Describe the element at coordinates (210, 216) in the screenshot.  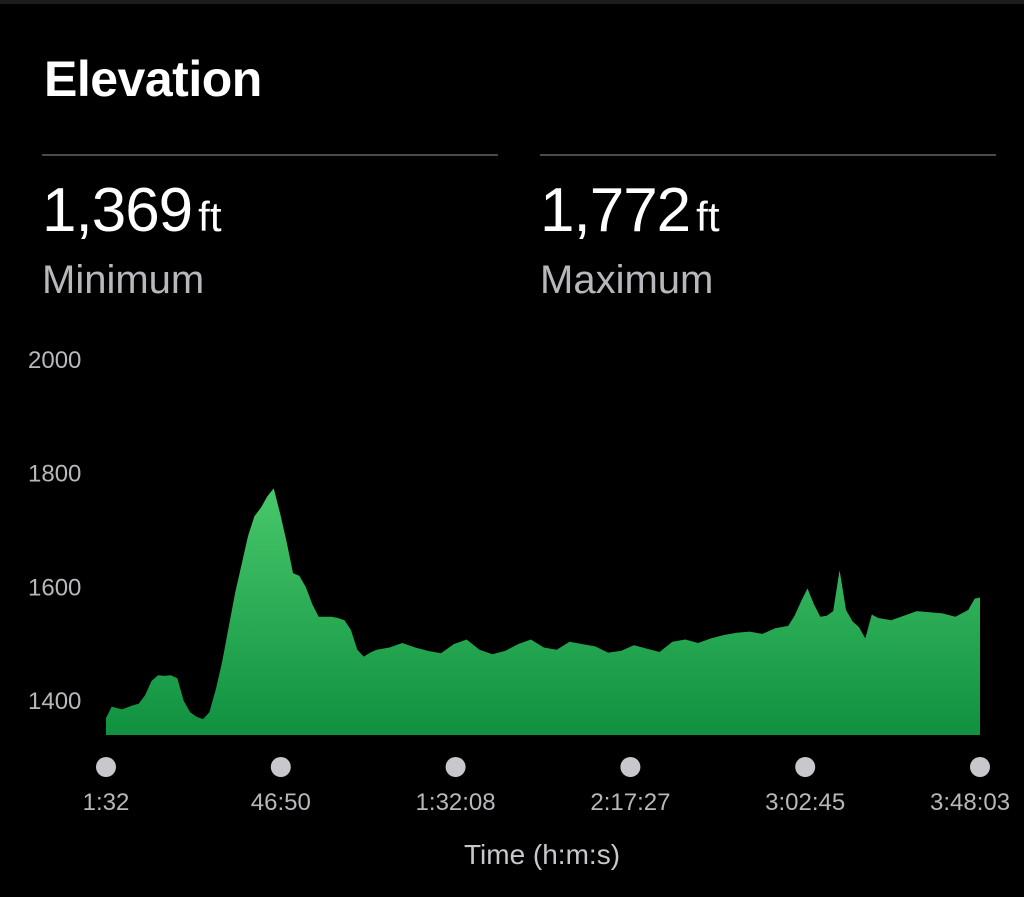
I see `minimum-unit: ft` at that location.